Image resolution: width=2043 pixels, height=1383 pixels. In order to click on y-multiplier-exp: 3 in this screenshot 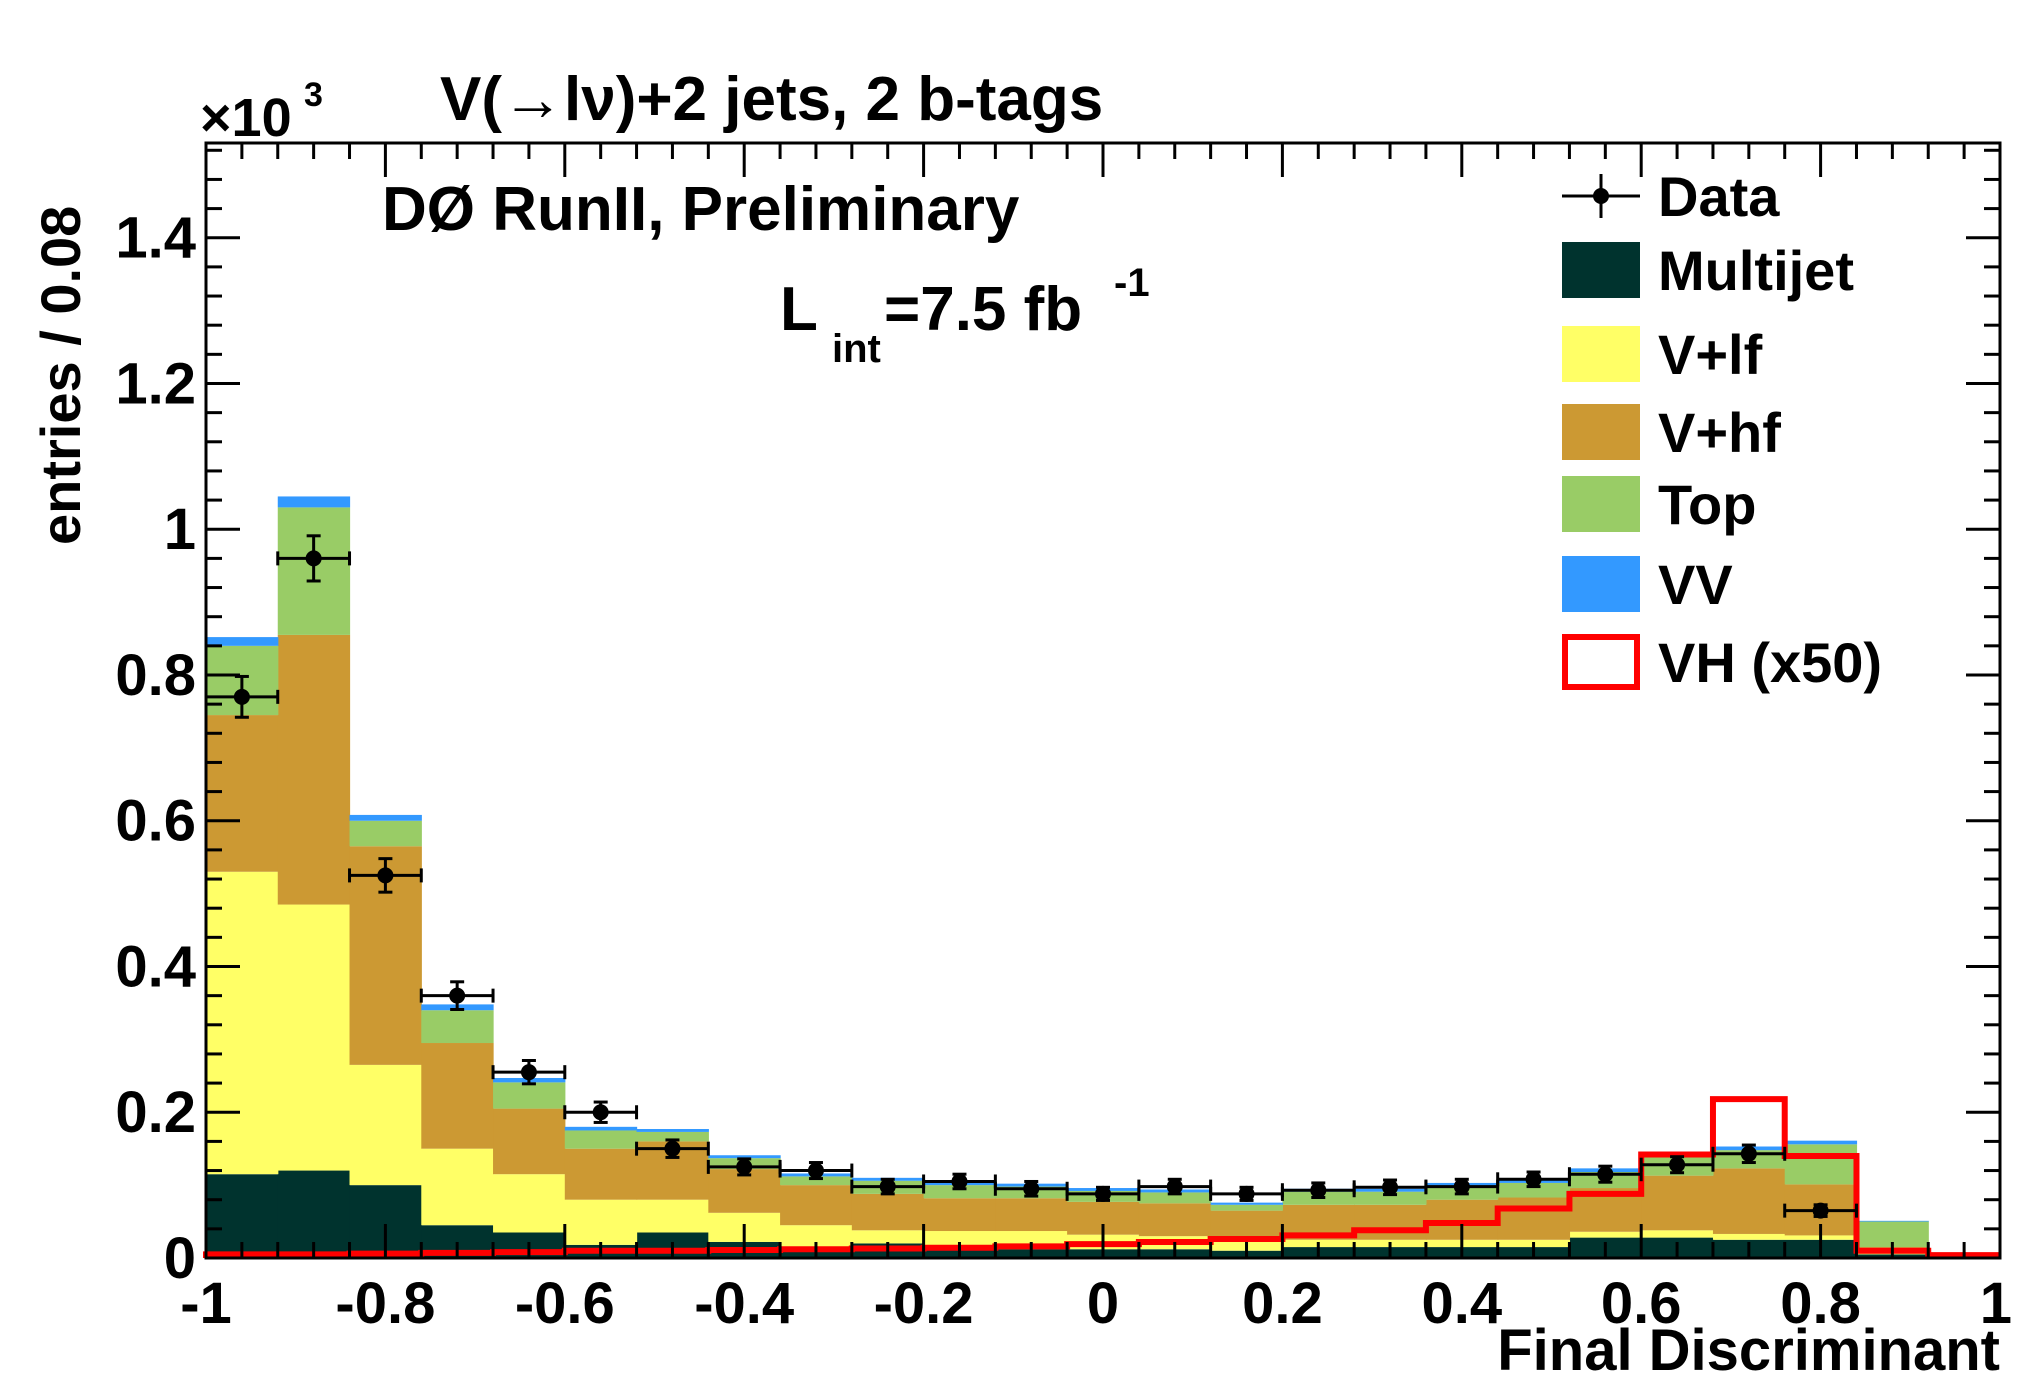, I will do `click(313, 95)`.